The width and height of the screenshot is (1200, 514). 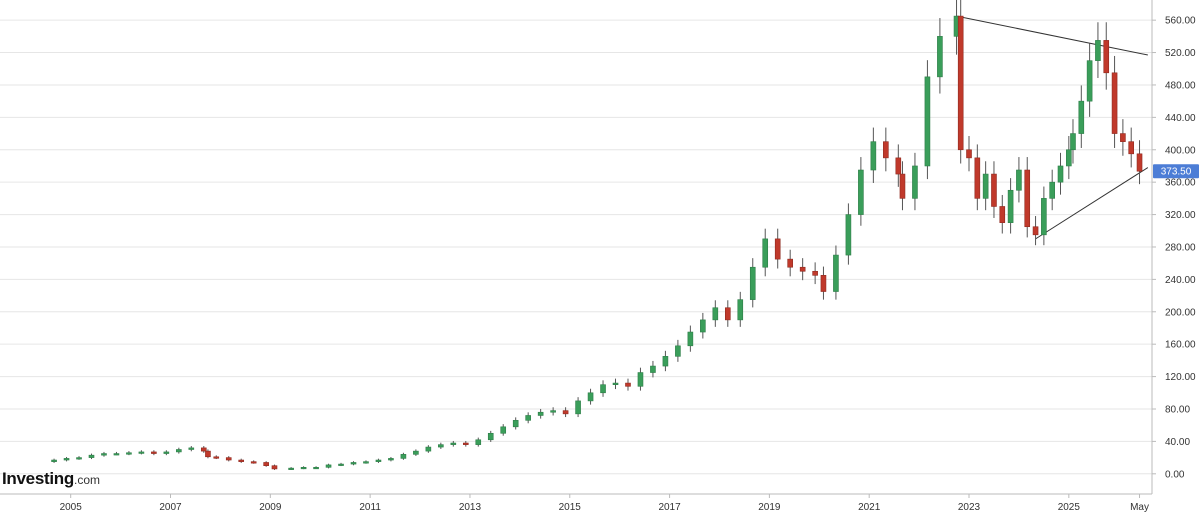 I want to click on y-tick-label: 560.00, so click(x=1180, y=21).